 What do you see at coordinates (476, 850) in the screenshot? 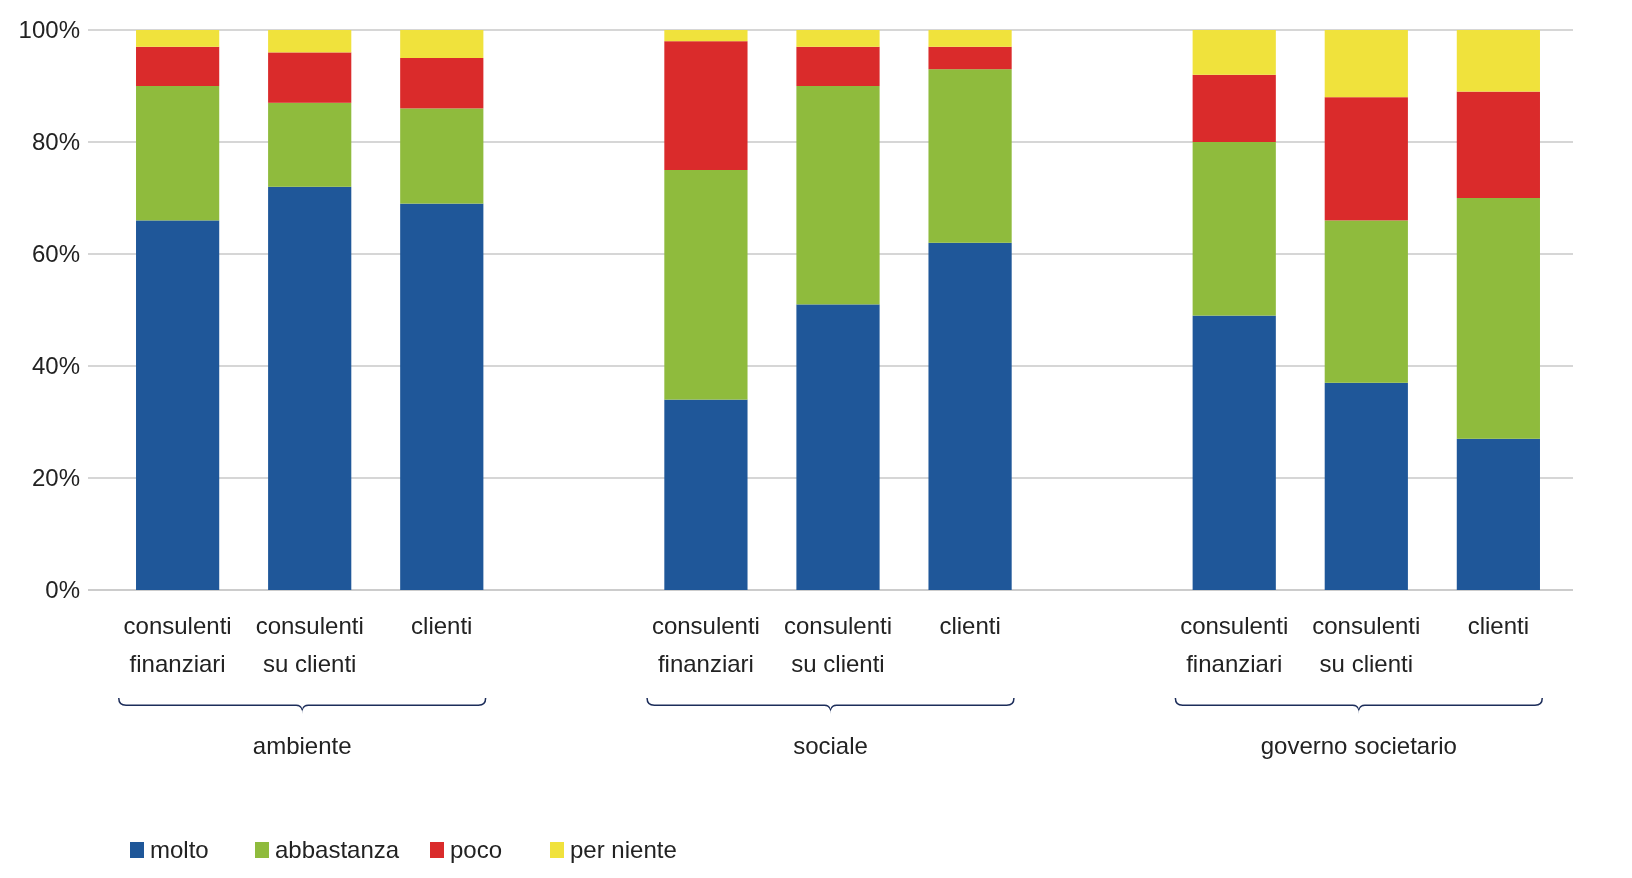
I see `legend-label: poco` at bounding box center [476, 850].